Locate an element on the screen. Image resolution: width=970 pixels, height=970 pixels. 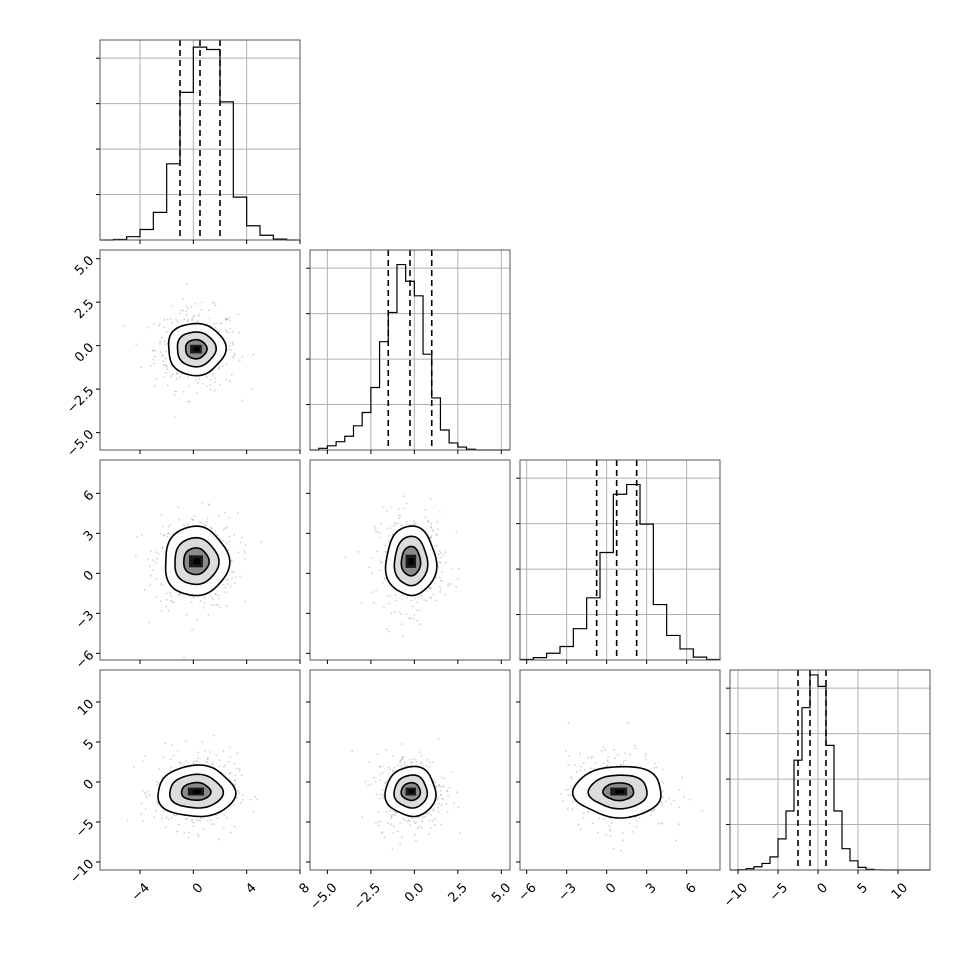
x-tick-label: −2.5 is located at coordinates (367, 896).